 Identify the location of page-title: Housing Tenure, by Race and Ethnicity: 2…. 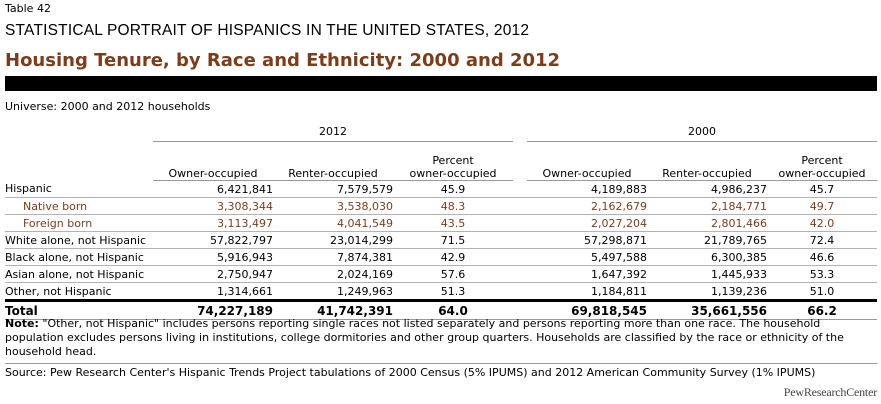
(283, 60).